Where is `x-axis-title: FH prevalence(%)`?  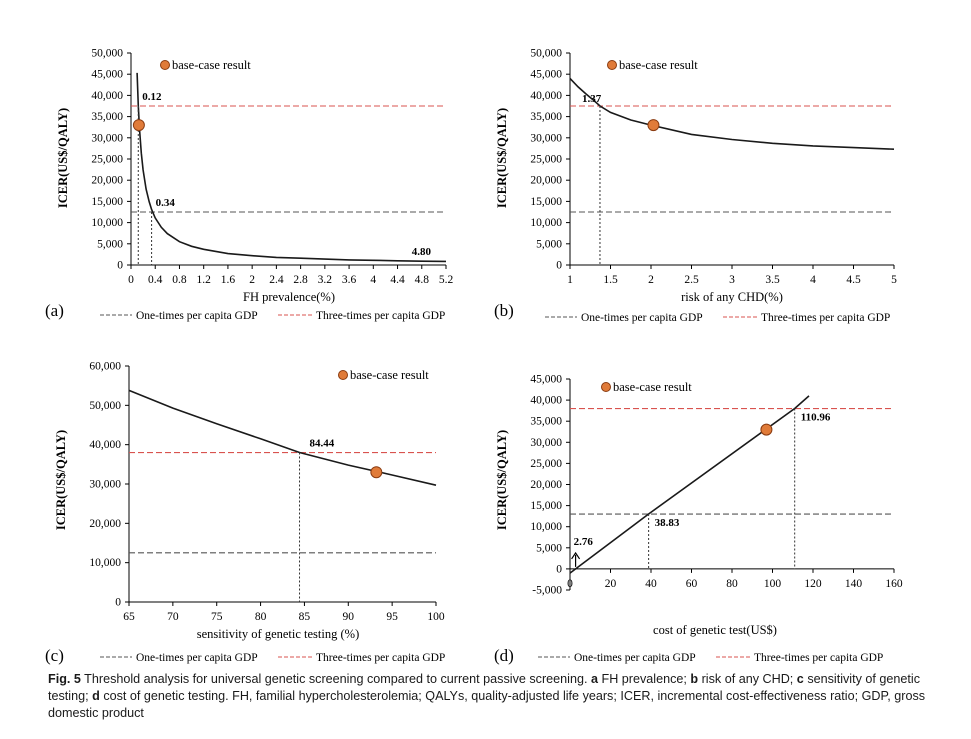
x-axis-title: FH prevalence(%) is located at coordinates (289, 297).